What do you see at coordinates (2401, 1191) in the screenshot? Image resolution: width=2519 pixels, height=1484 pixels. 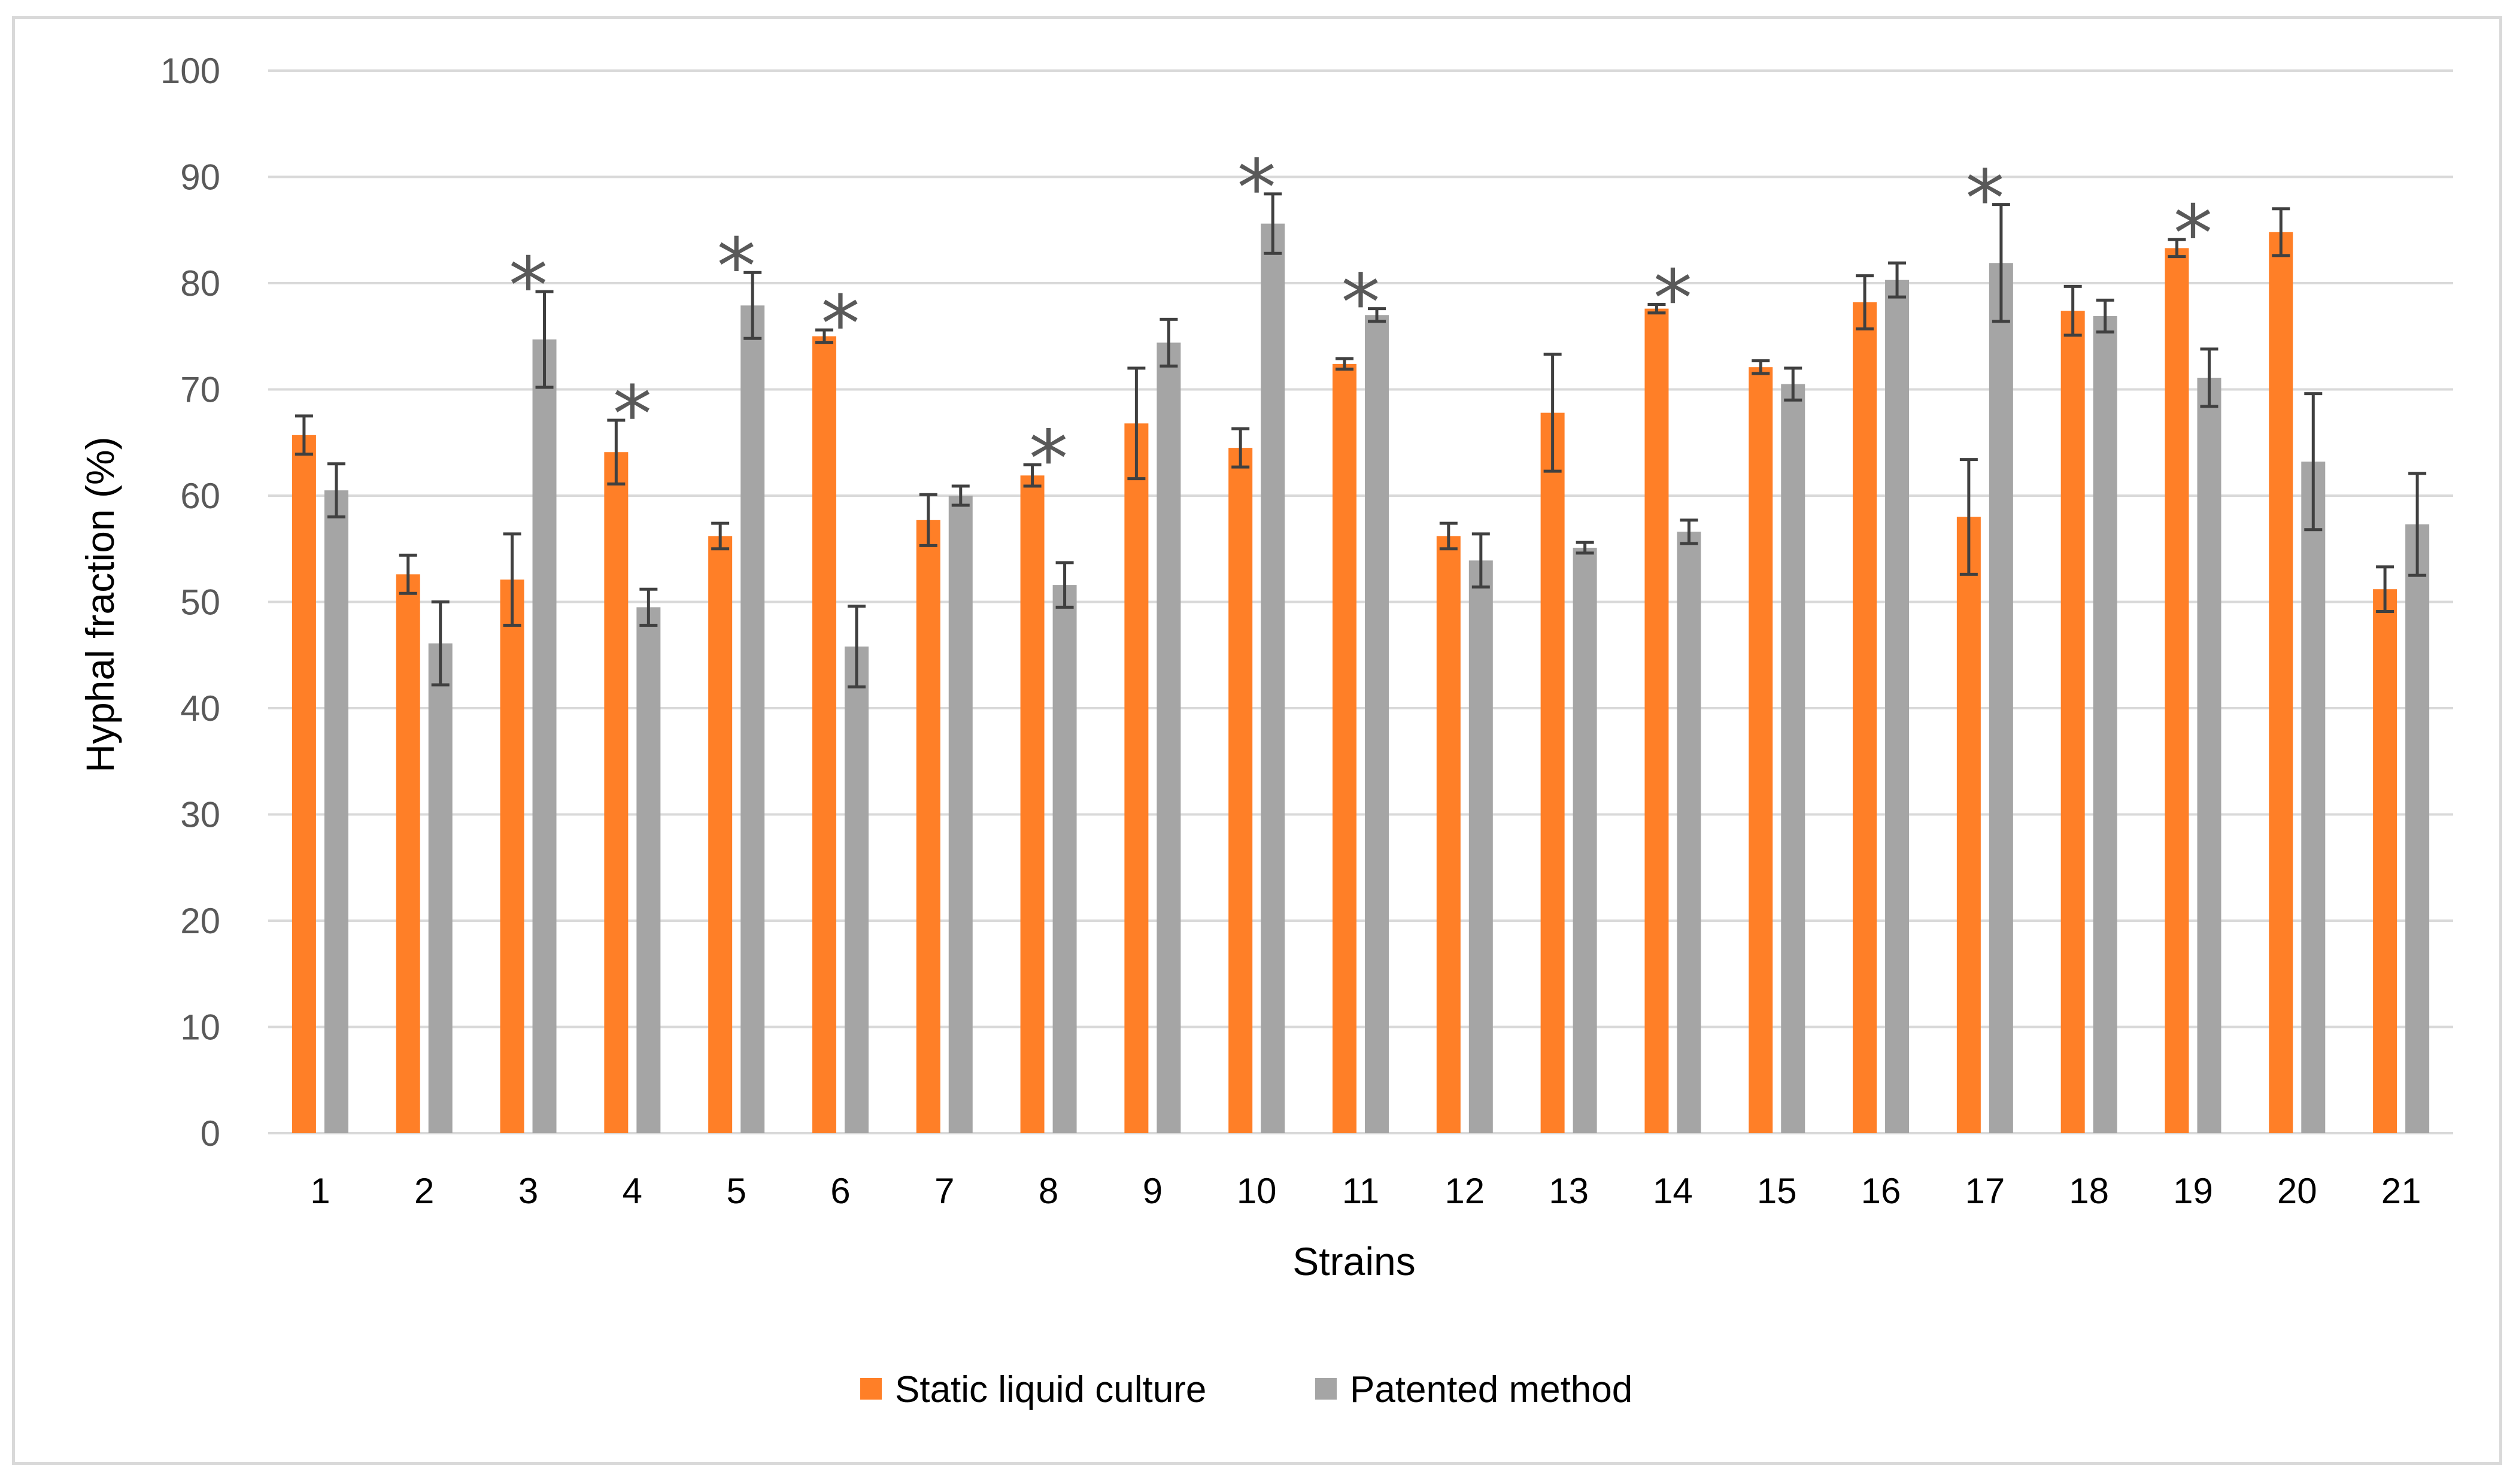 I see `x-tick-label-21: 21` at bounding box center [2401, 1191].